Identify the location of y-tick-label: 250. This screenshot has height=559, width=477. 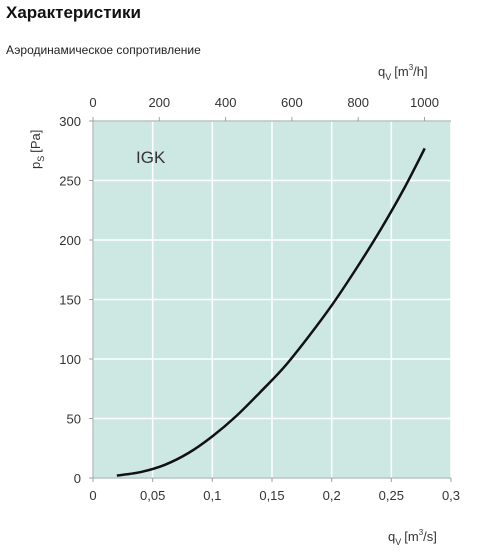
(70, 181).